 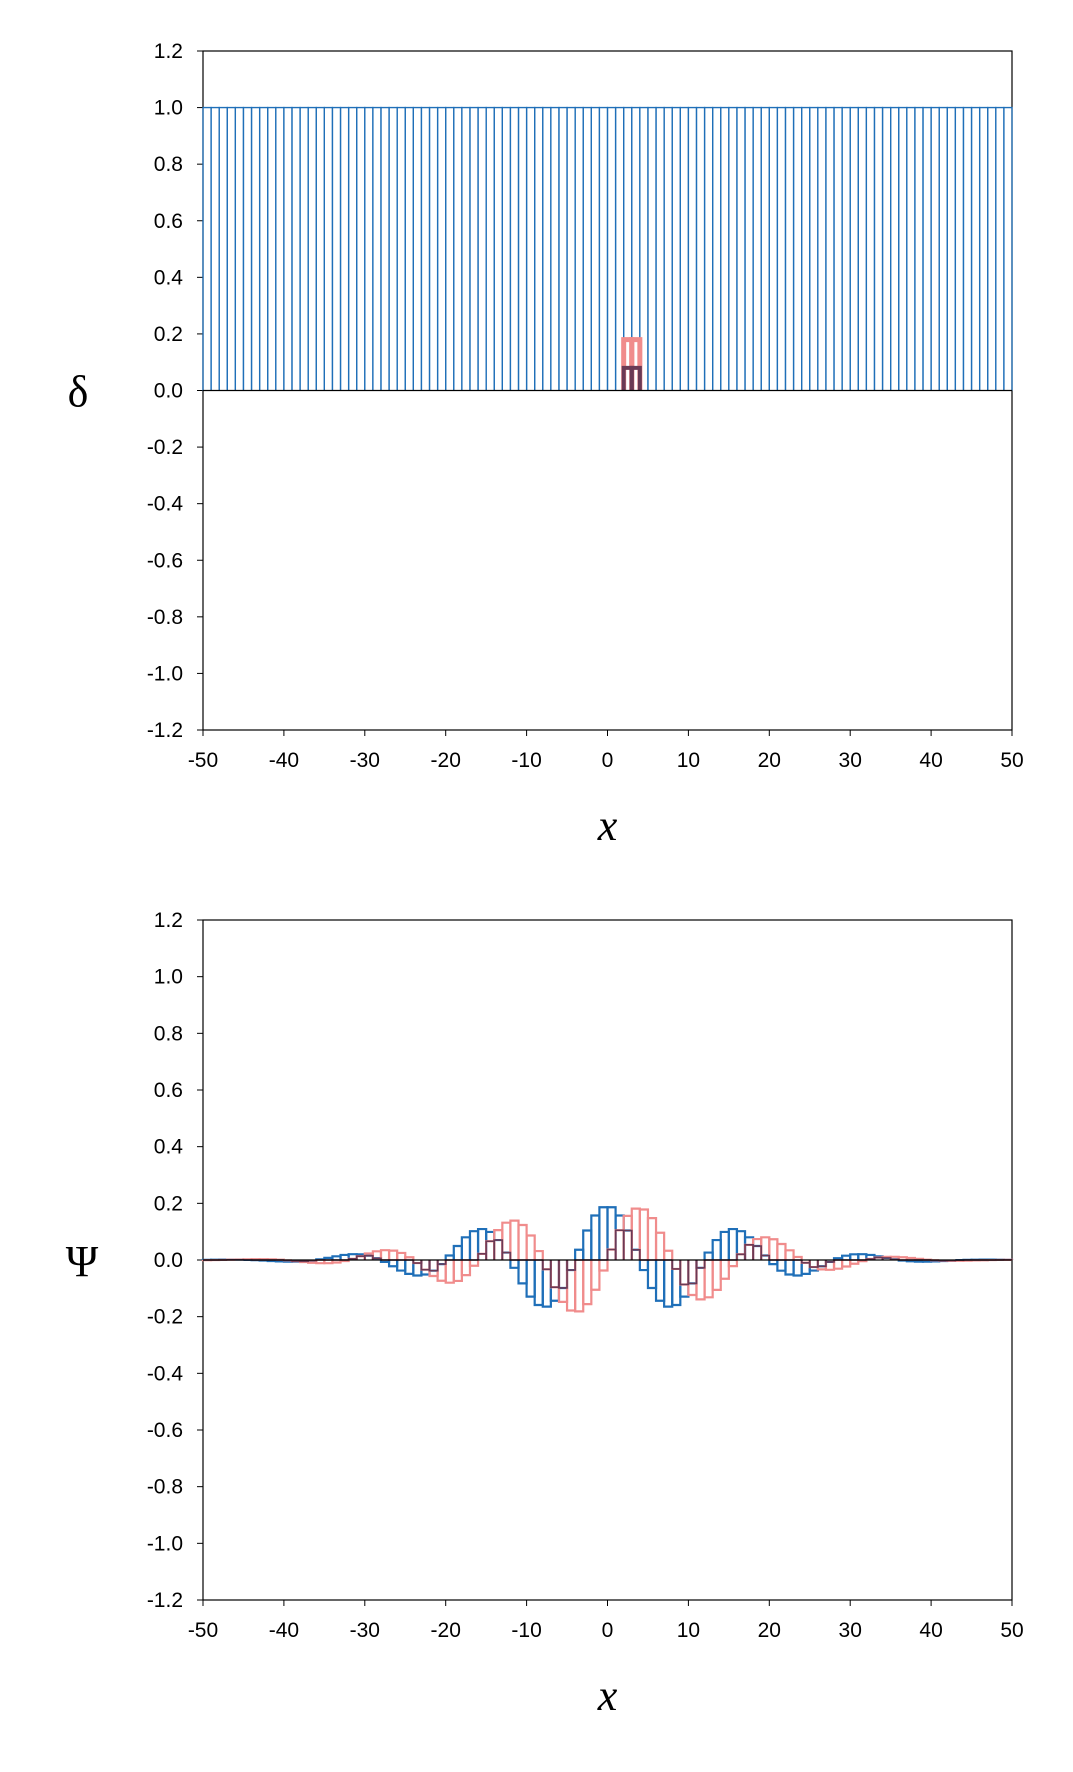 What do you see at coordinates (169, 277) in the screenshot?
I see `y-tick-label: 0.4` at bounding box center [169, 277].